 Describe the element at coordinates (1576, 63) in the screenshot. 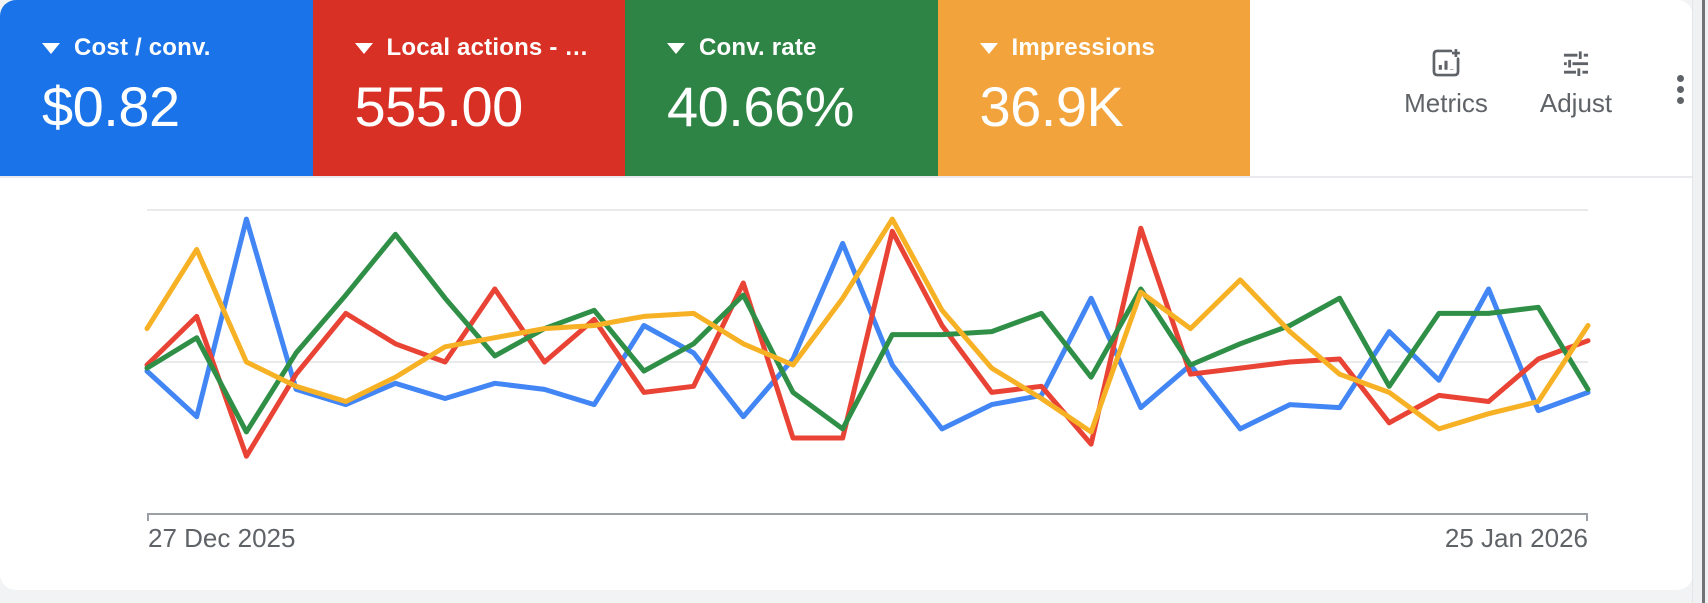

I see `tune-icon` at that location.